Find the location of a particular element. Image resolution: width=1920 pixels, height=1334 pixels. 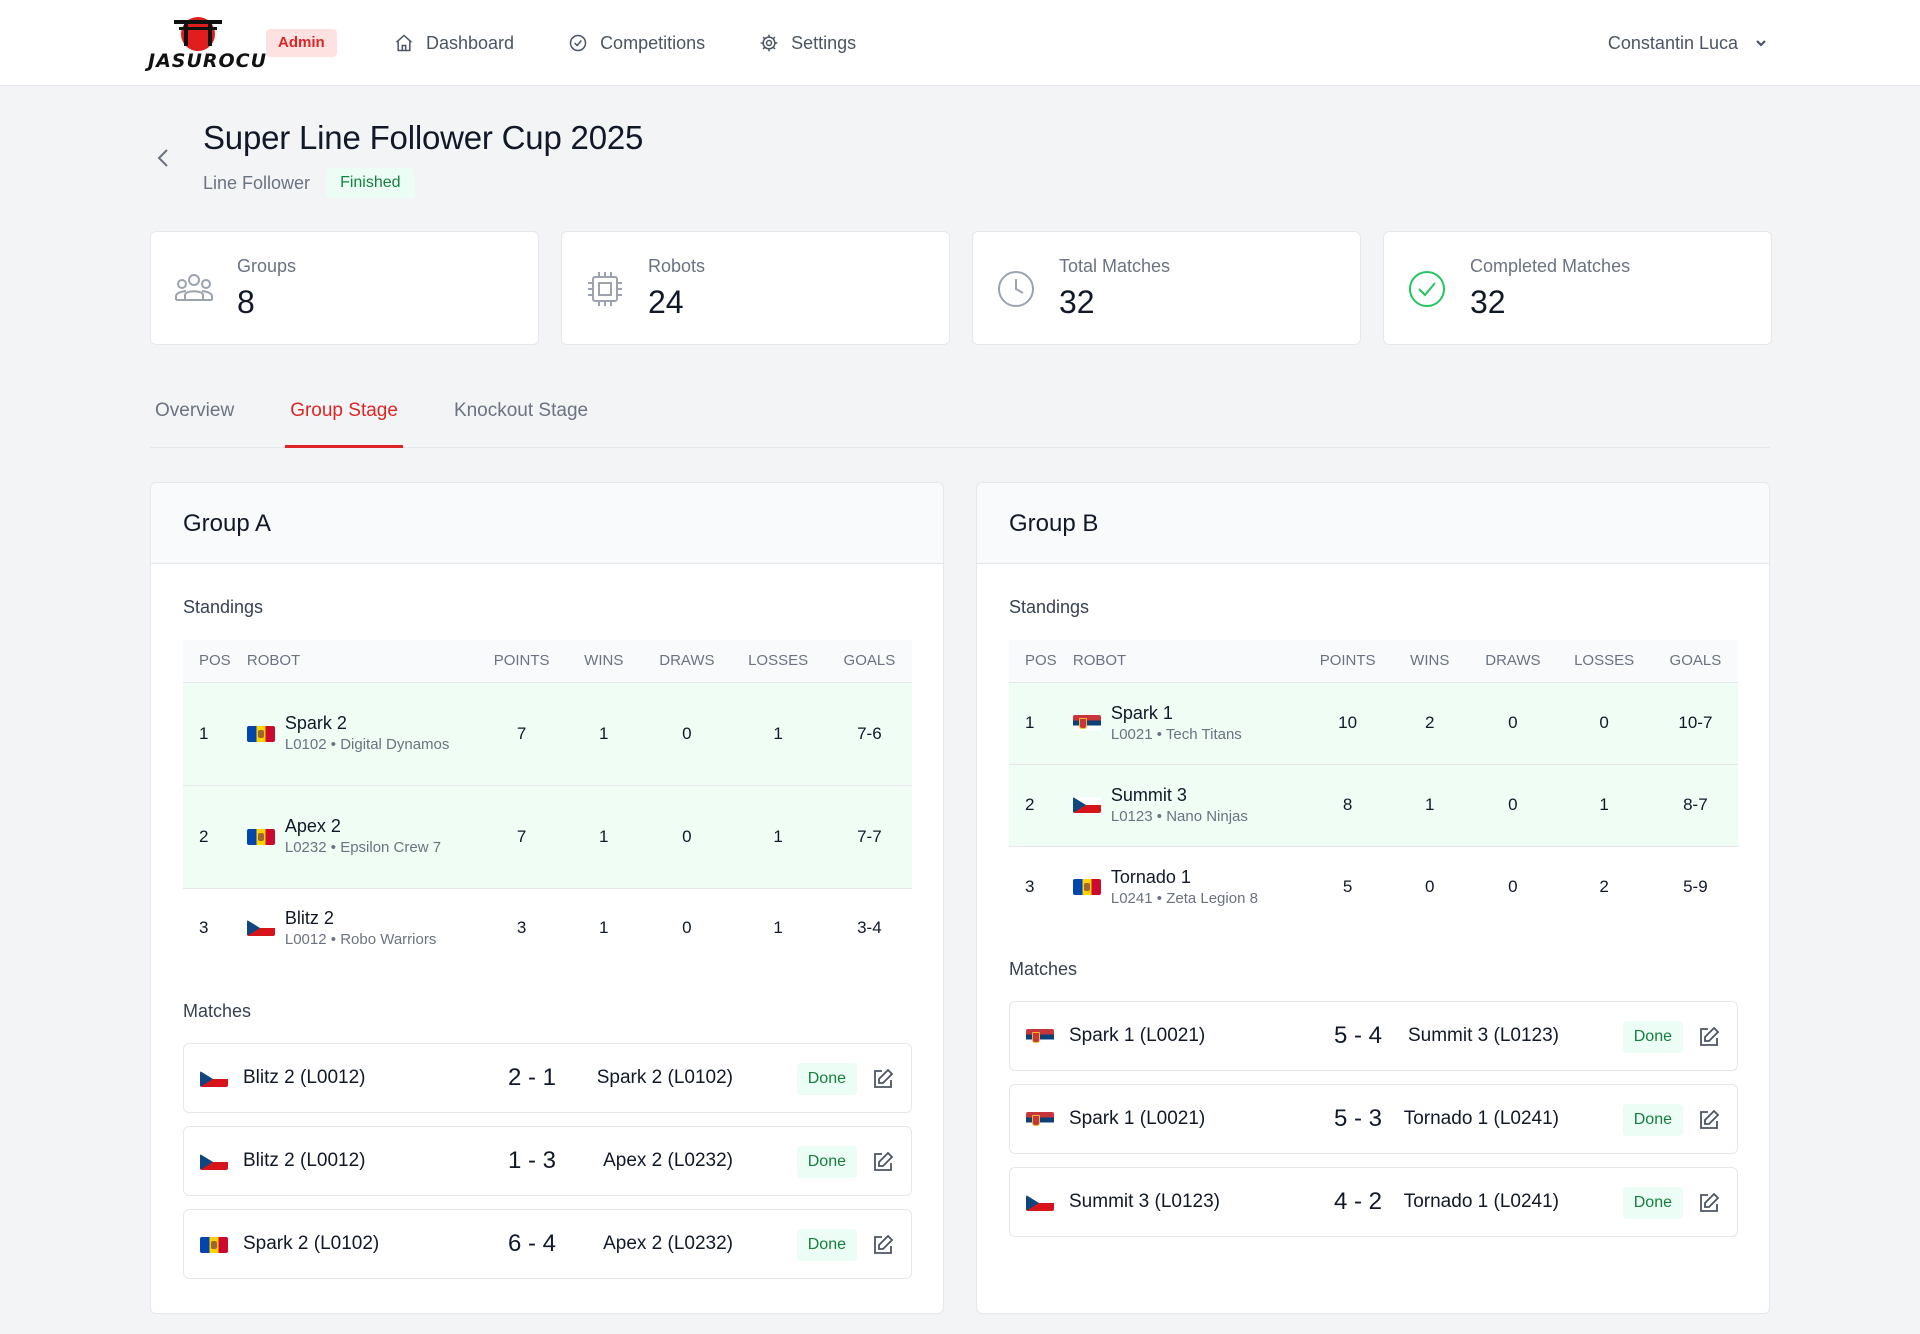

robot-cell: Tornado 1 L0241 • Zeta Legion 8 is located at coordinates (1189, 886).